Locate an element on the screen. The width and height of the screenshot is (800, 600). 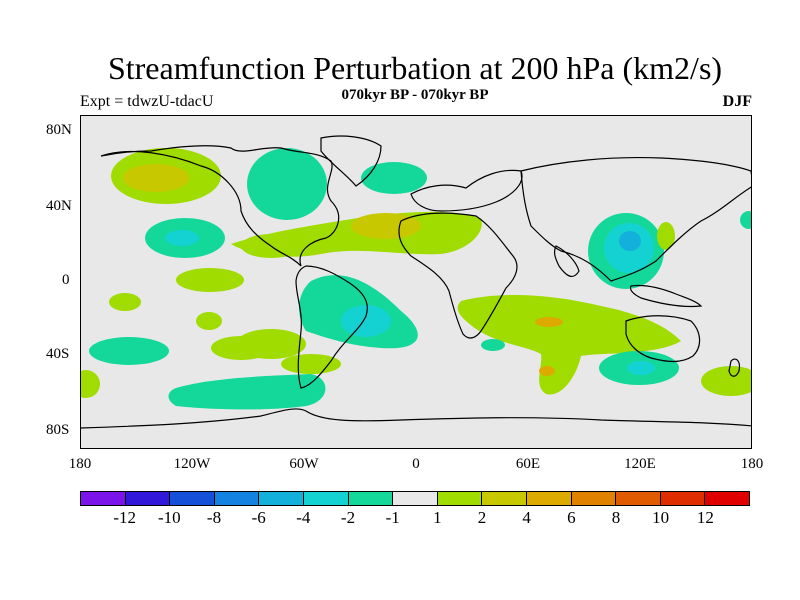
colorbar-label: -8 is located at coordinates (214, 517).